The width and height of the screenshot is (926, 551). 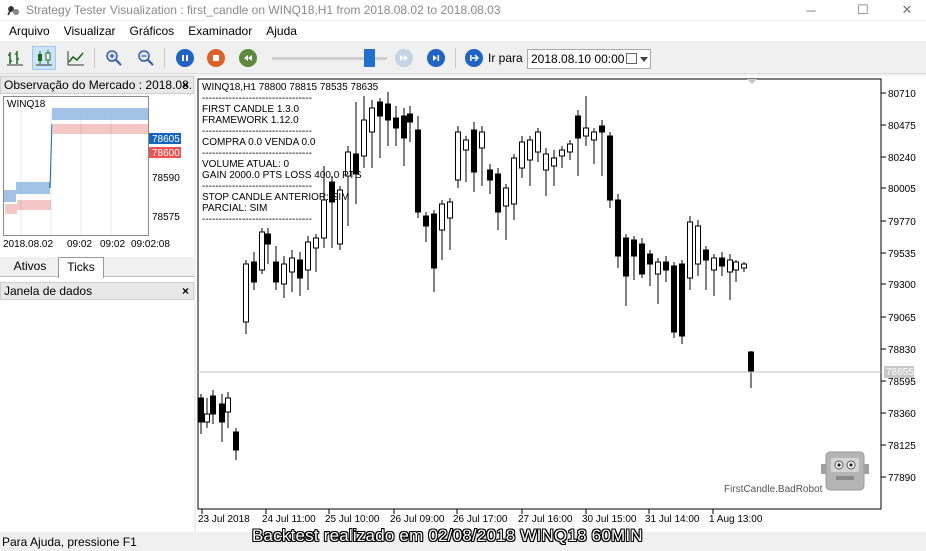 I want to click on toolbar: Ir para 2018.08.10 00:00, so click(x=463, y=58).